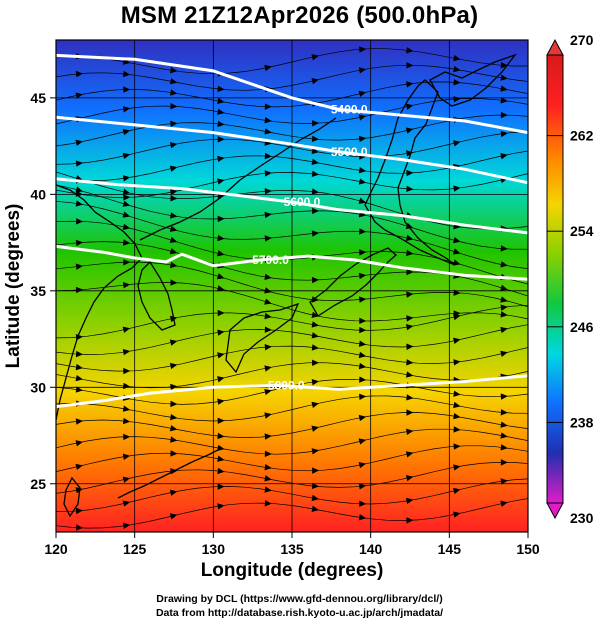 The image size is (599, 625). Describe the element at coordinates (286, 385) in the screenshot. I see `contour-label: 5800.0` at that location.